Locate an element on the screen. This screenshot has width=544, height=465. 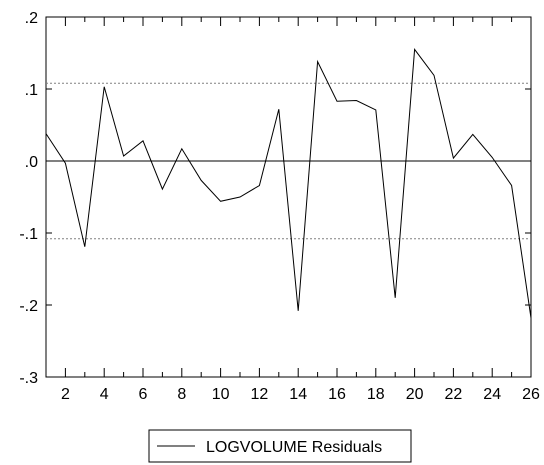
x-tick-label: 26 is located at coordinates (531, 394).